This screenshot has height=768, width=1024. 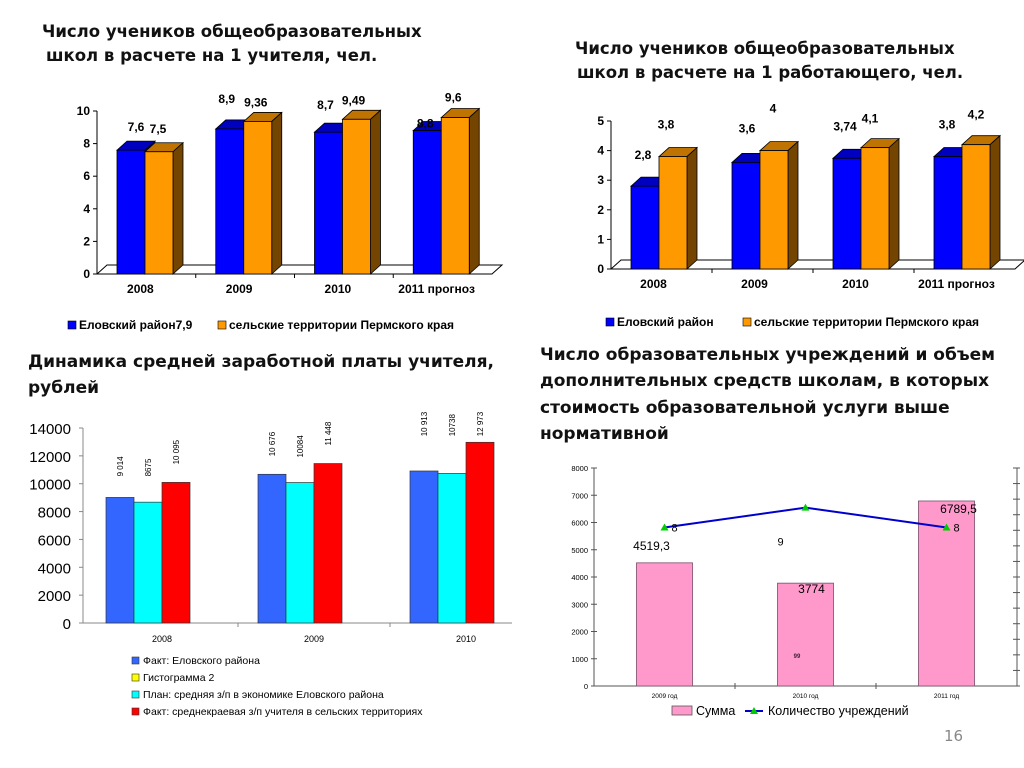 What do you see at coordinates (600, 121) in the screenshot?
I see `y-tick-label: 5` at bounding box center [600, 121].